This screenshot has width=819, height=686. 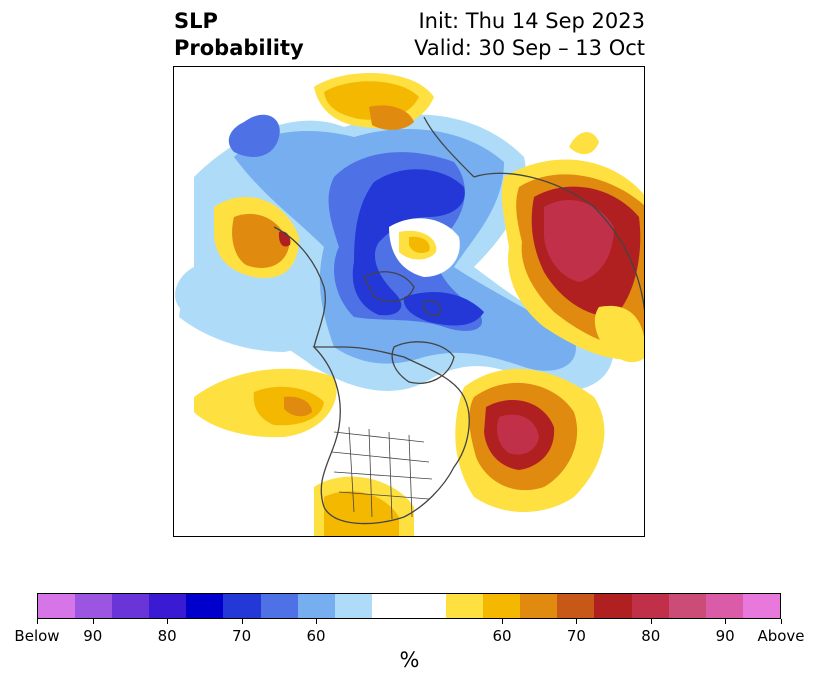 What do you see at coordinates (443, 309) in the screenshot?
I see `below-90-east` at bounding box center [443, 309].